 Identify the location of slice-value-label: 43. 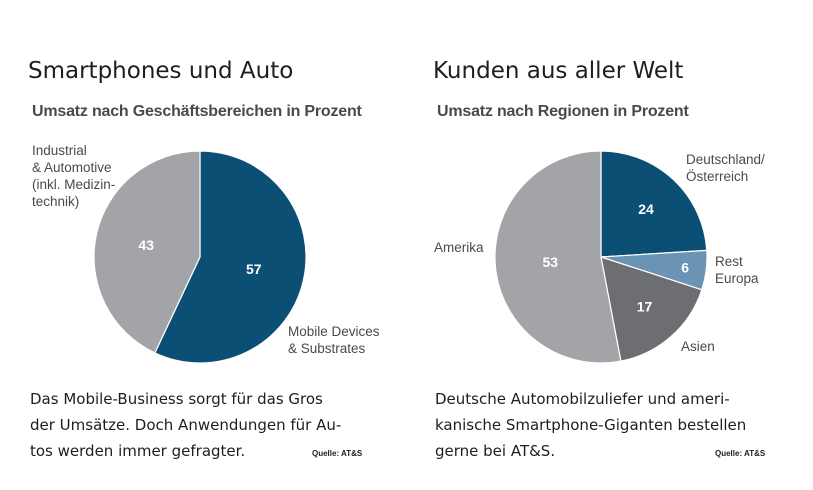
(146, 245).